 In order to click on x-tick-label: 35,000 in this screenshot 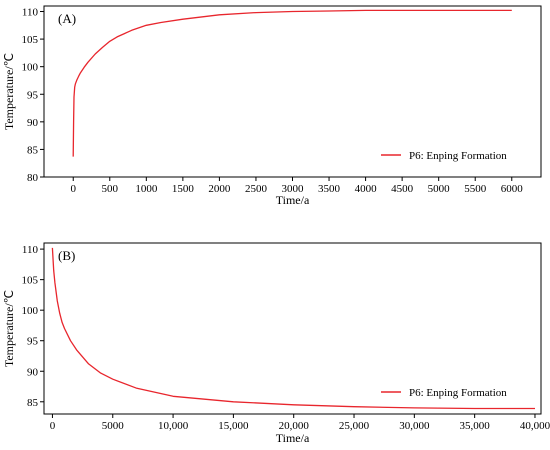, I will do `click(475, 426)`.